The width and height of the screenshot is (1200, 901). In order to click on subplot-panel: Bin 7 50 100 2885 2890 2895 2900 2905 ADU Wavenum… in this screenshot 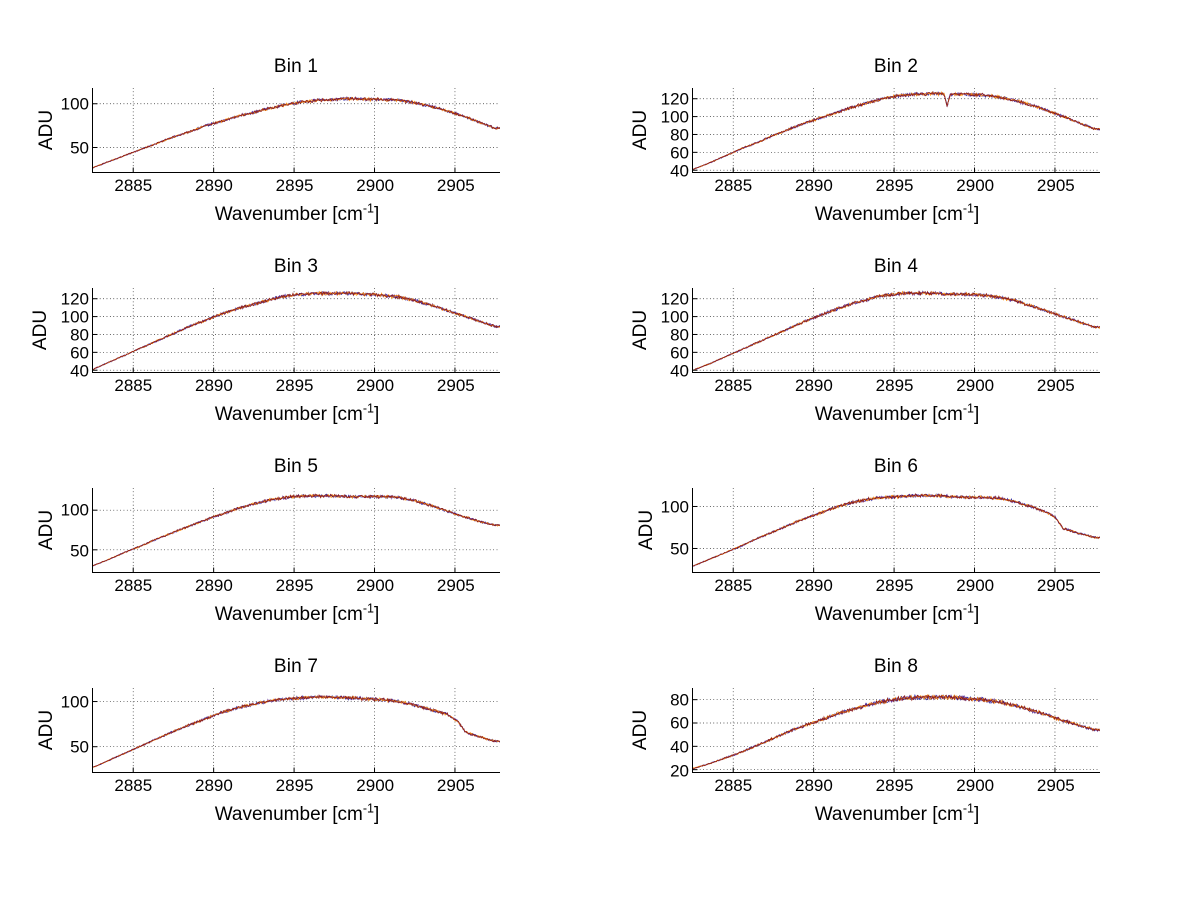, I will do `click(300, 748)`.